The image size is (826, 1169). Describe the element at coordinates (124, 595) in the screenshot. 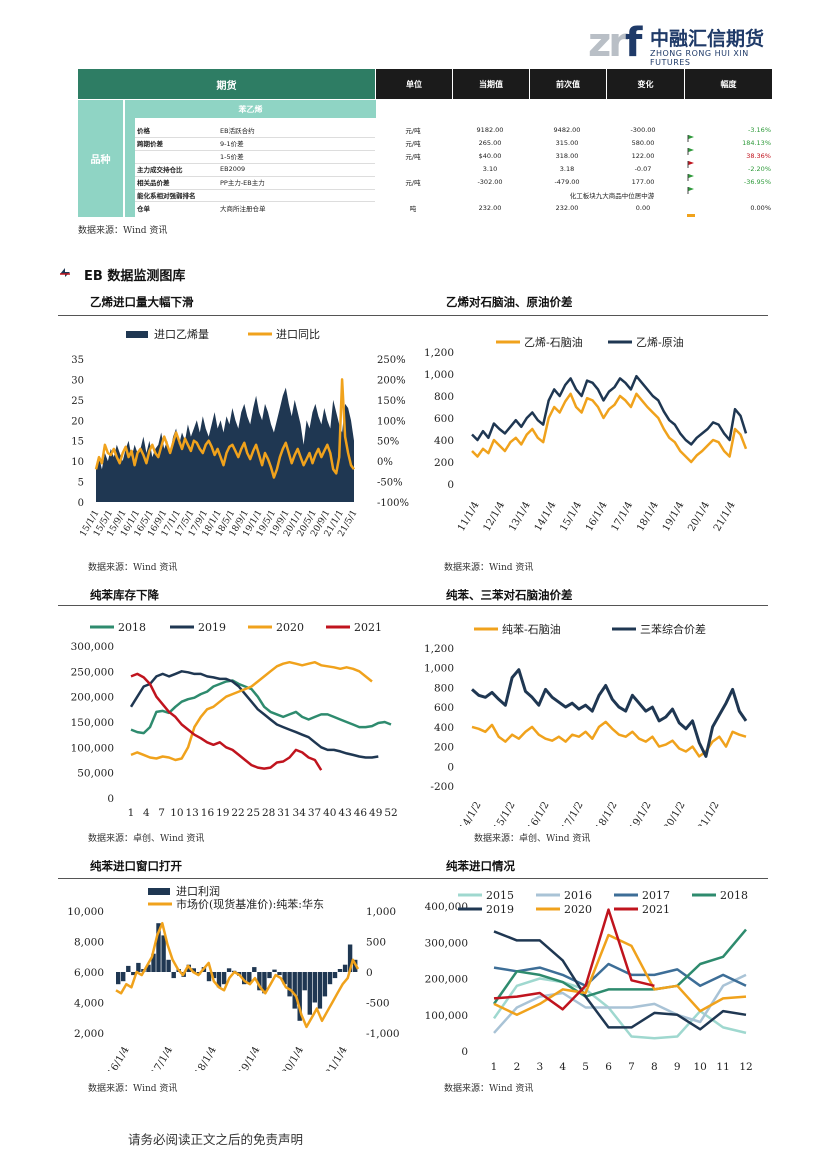

I see `chart-title-3: 纯苯库存下降` at that location.